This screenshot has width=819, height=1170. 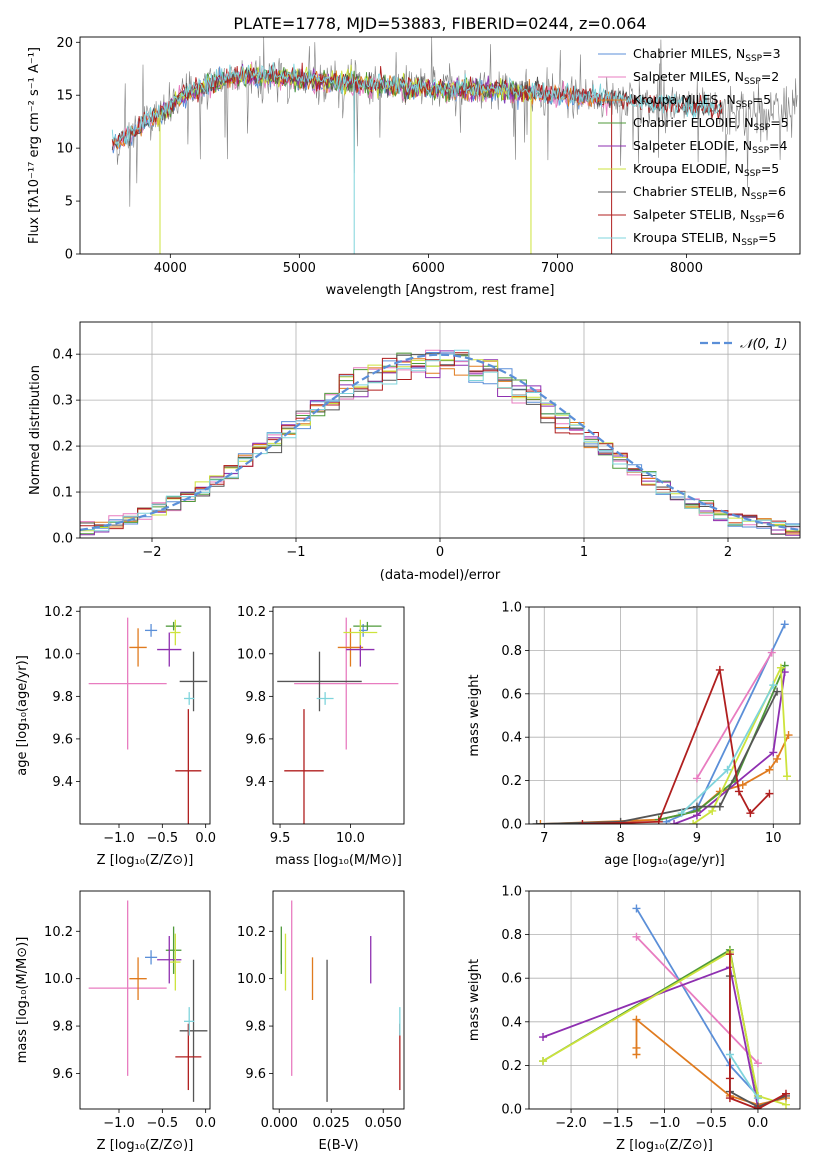 I want to click on x-tick-label: 1, so click(x=584, y=552).